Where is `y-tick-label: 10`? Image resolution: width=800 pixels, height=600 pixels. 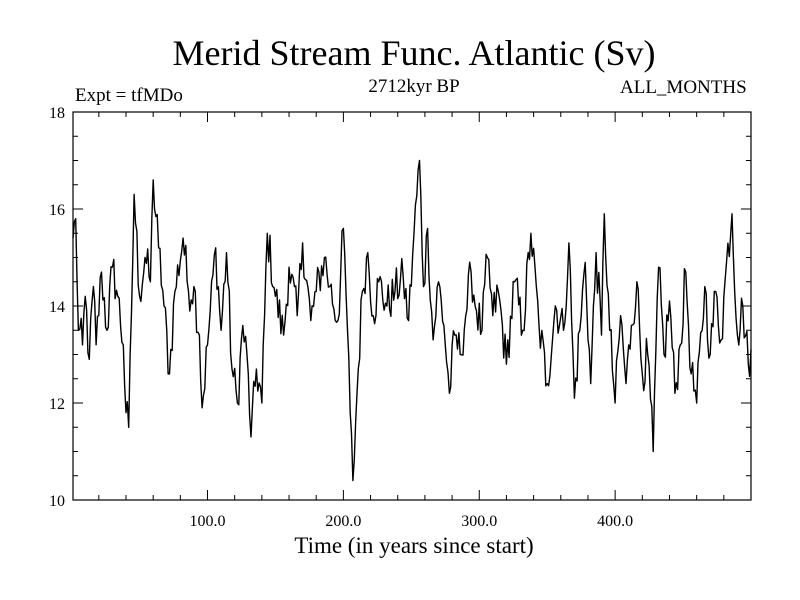
y-tick-label: 10 is located at coordinates (57, 501).